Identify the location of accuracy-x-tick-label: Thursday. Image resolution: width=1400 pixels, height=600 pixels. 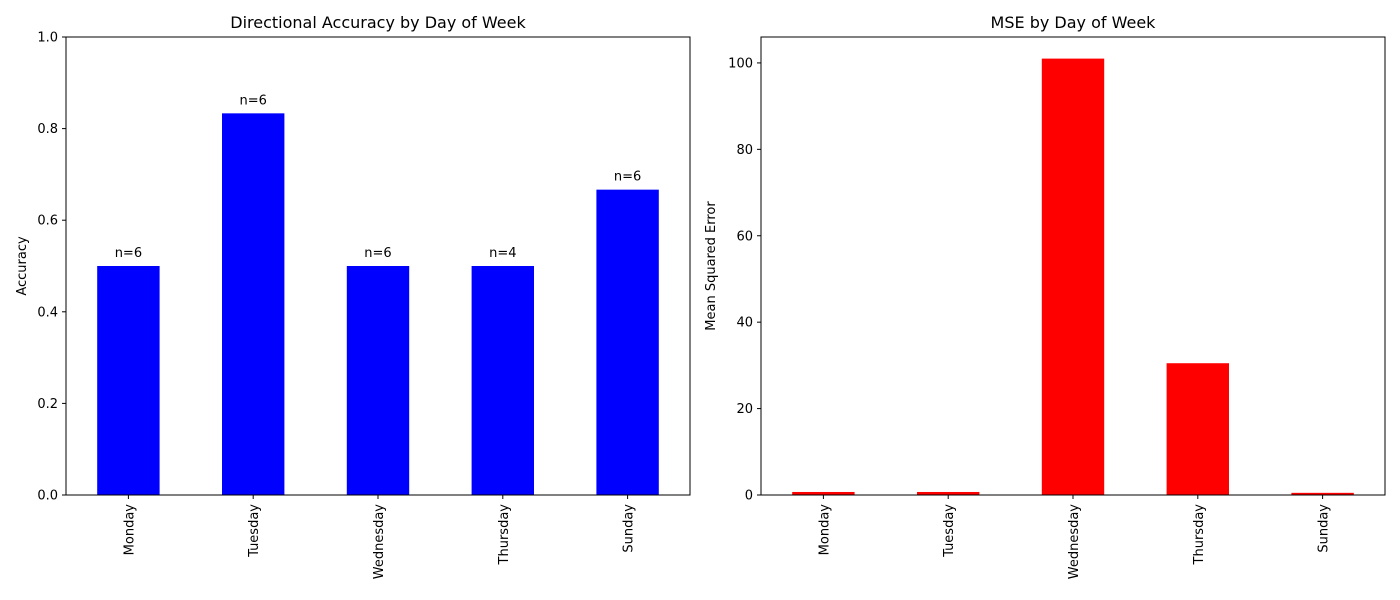
(504, 535).